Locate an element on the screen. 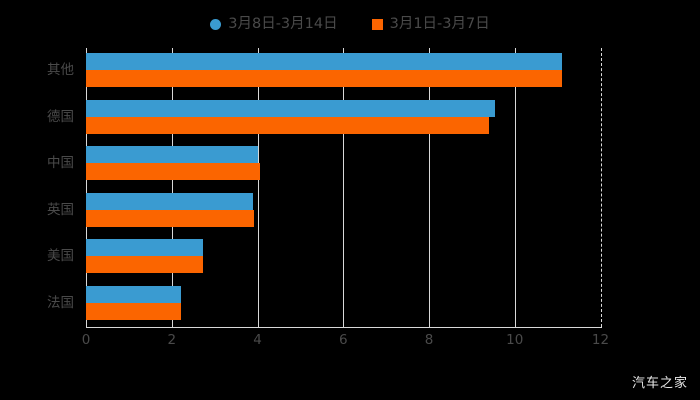 This screenshot has width=700, height=400. legend-item-series-a: 3月8日-3月14日 is located at coordinates (274, 23).